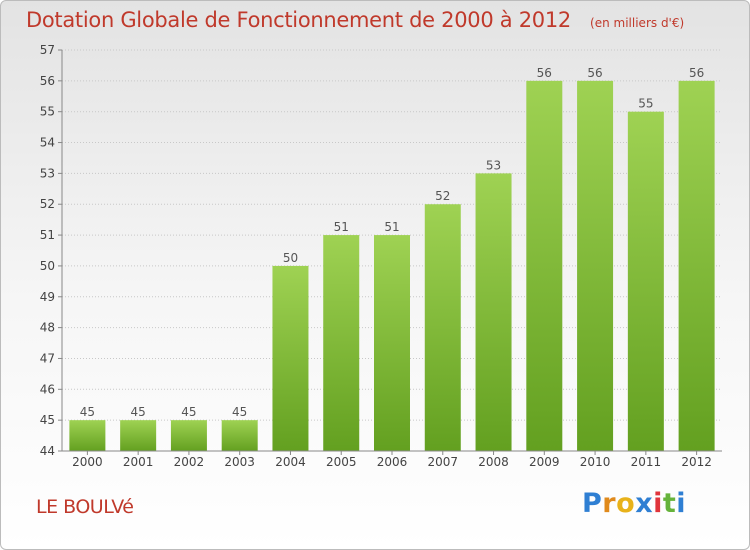  I want to click on y-tick-label: 57, so click(47, 50).